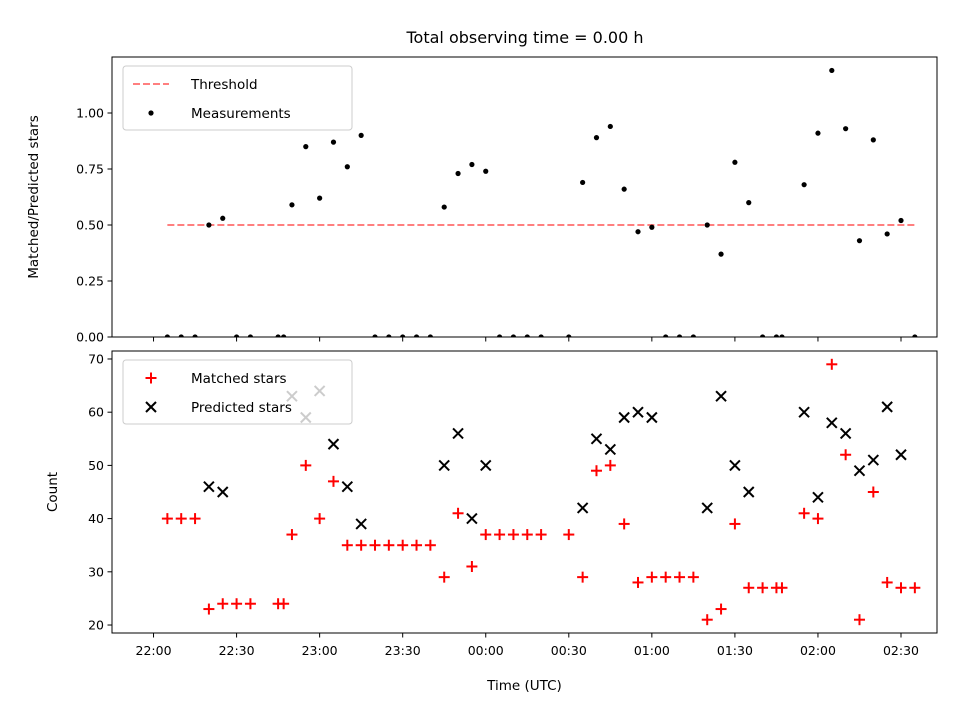 This screenshot has height=720, width=960. What do you see at coordinates (524, 686) in the screenshot?
I see `bottom-xlabel: Time (UTC)` at bounding box center [524, 686].